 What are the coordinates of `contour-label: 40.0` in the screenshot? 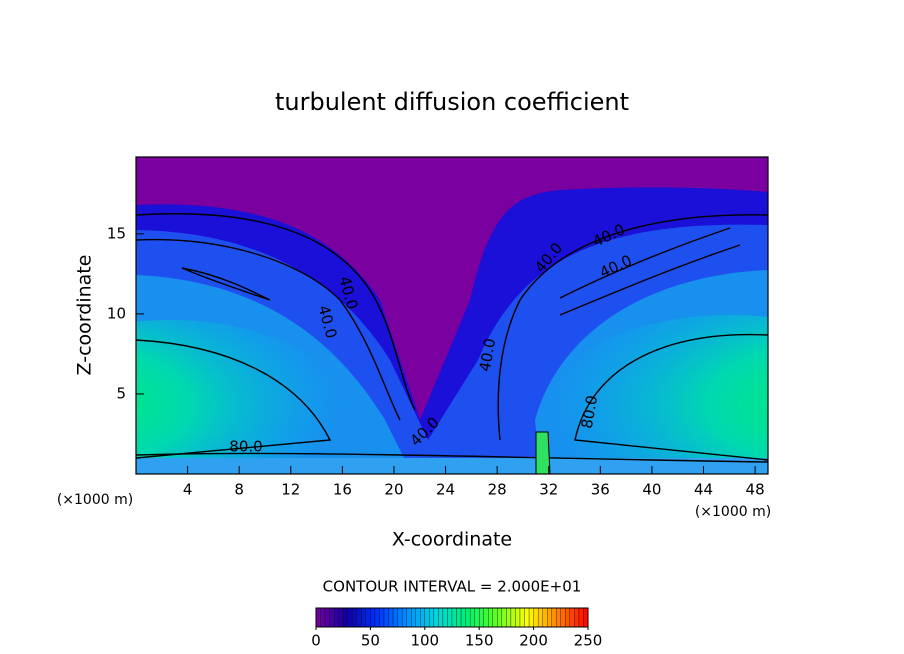 It's located at (488, 355).